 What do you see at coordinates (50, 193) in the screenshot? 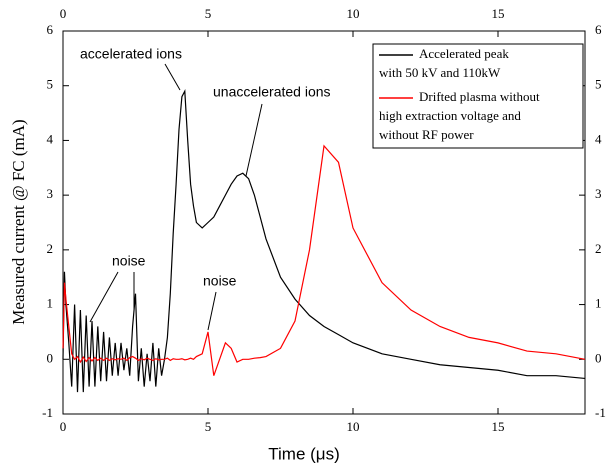
I see `y-tick-label: 3` at bounding box center [50, 193].